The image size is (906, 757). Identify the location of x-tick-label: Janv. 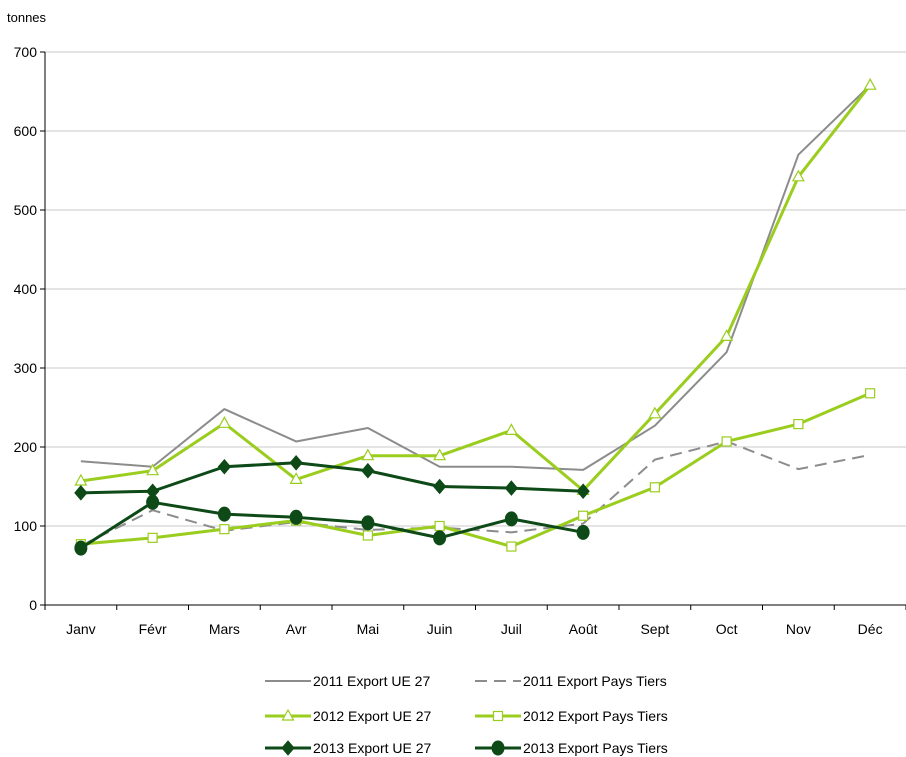
(81, 629).